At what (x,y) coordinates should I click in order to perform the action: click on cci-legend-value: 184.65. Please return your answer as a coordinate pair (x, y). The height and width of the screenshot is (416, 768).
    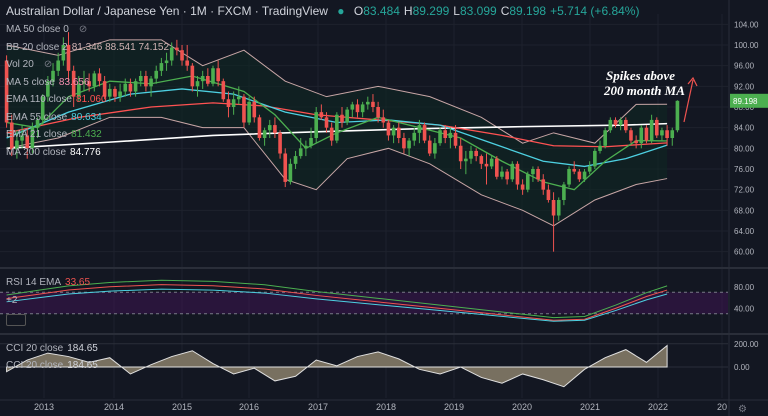
    Looking at the image, I should click on (82, 348).